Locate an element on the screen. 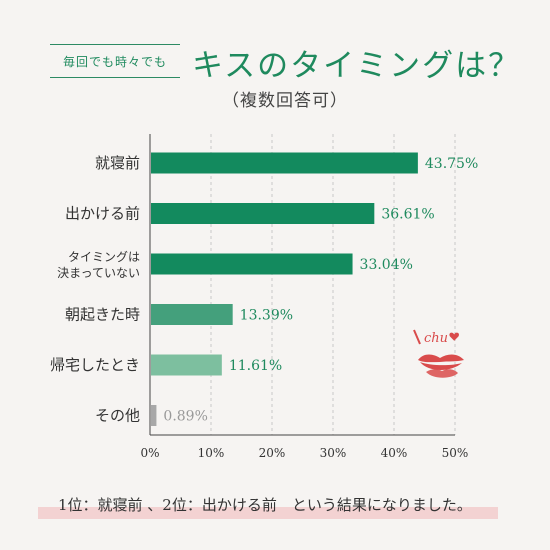 This screenshot has height=550, width=550. x-tick-label: 30% is located at coordinates (333, 453).